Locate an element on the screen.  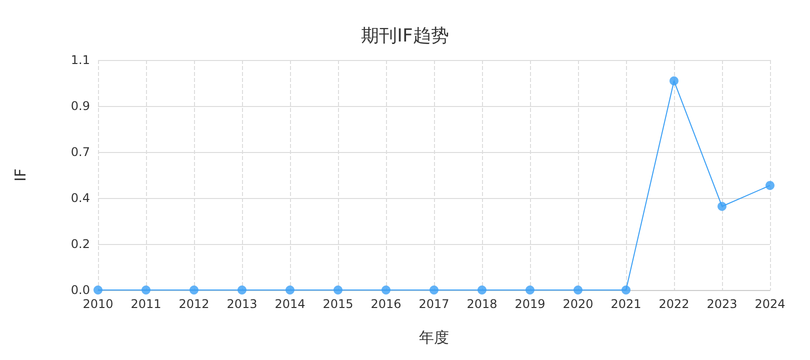
y-axis-title: IF is located at coordinates (21, 175).